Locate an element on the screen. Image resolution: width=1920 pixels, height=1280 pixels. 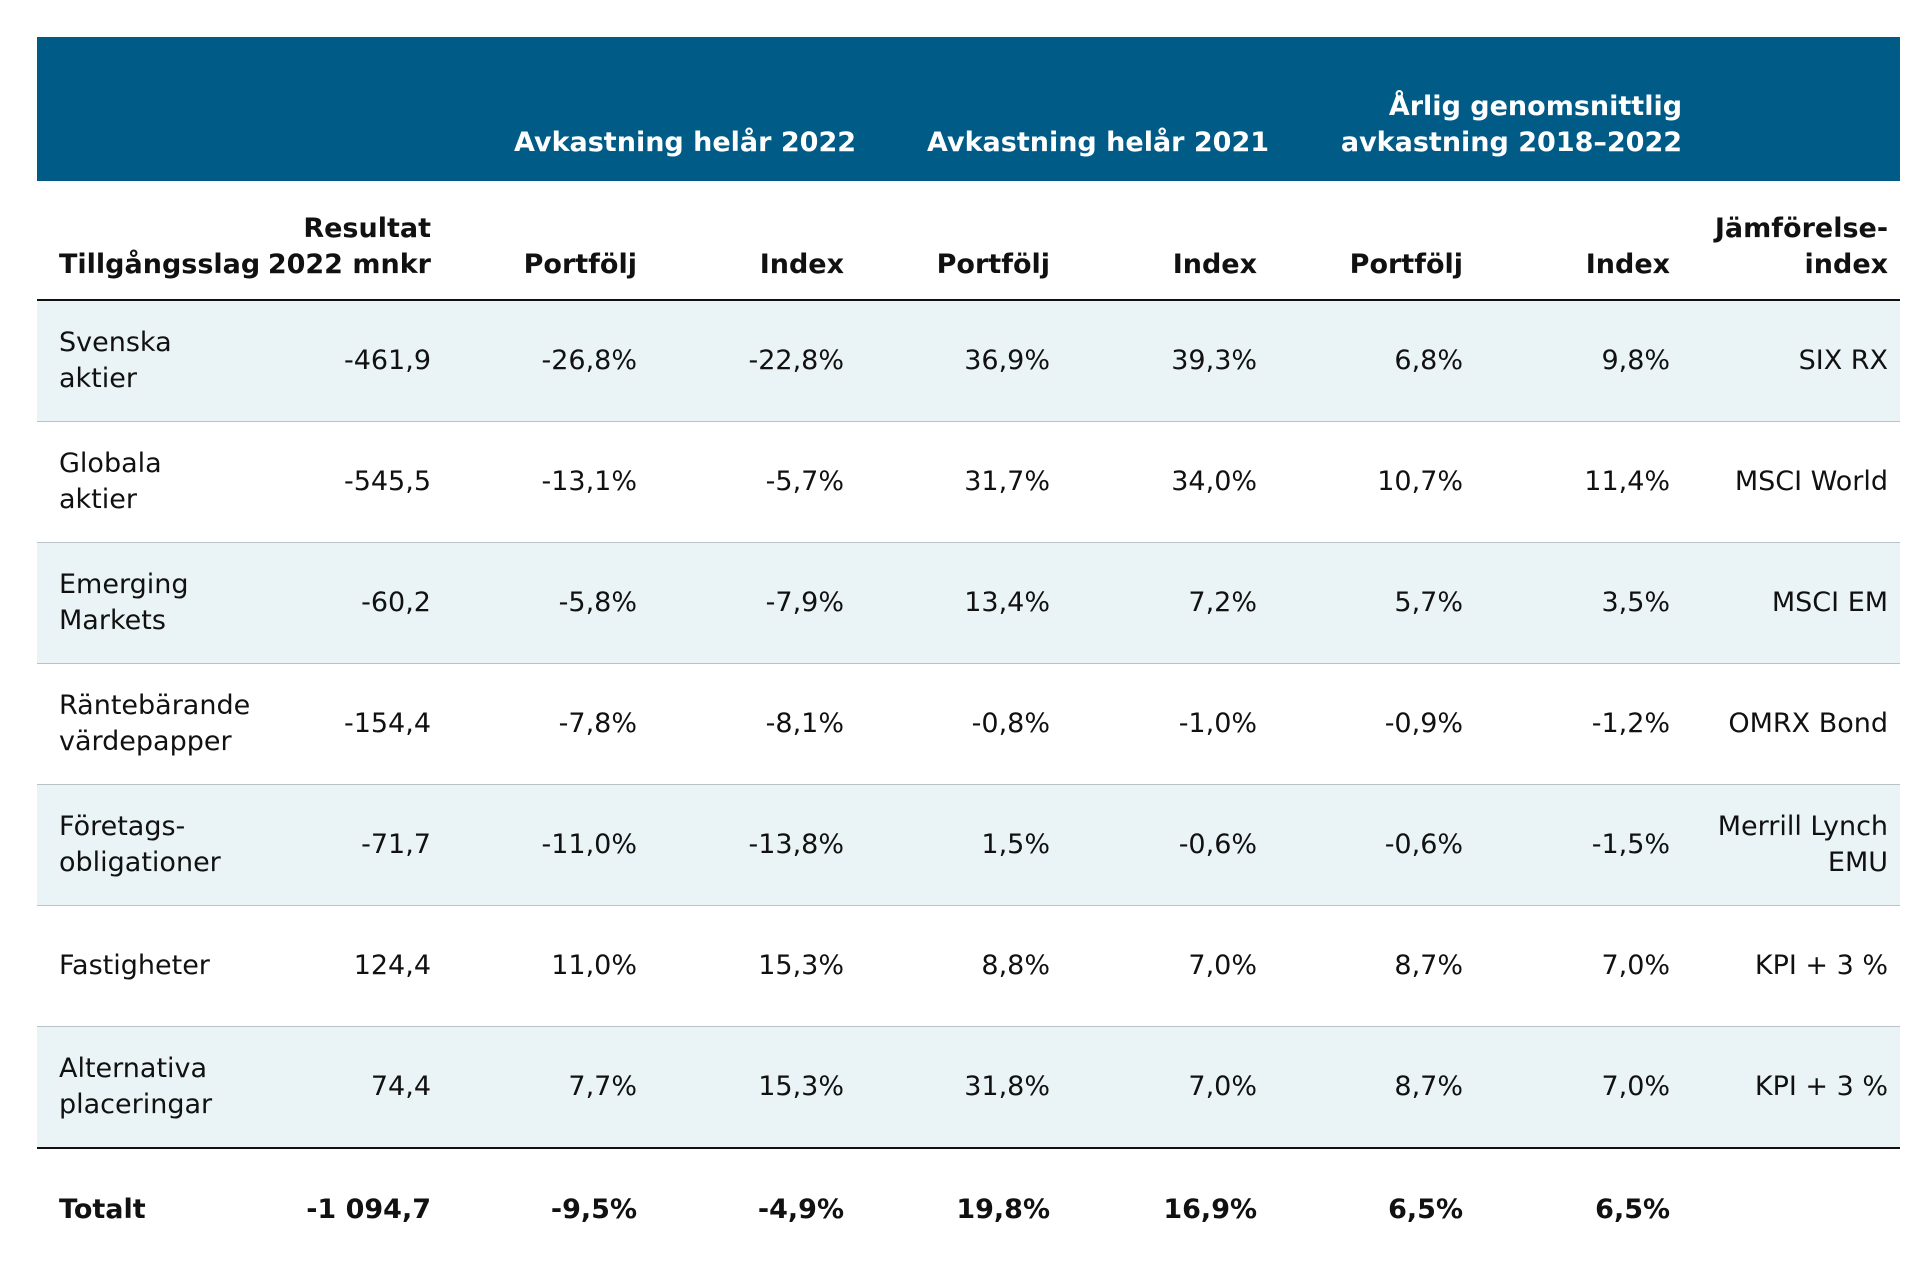
index-average-cell: 3,5% is located at coordinates (1579, 603).